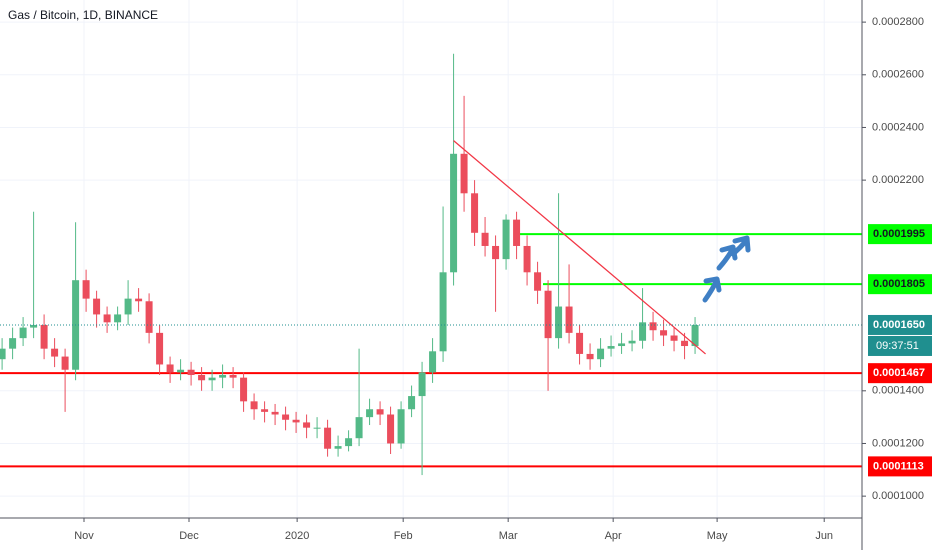 This screenshot has height=550, width=932. Describe the element at coordinates (898, 443) in the screenshot. I see `y-tick-label: 0.0001200` at that location.